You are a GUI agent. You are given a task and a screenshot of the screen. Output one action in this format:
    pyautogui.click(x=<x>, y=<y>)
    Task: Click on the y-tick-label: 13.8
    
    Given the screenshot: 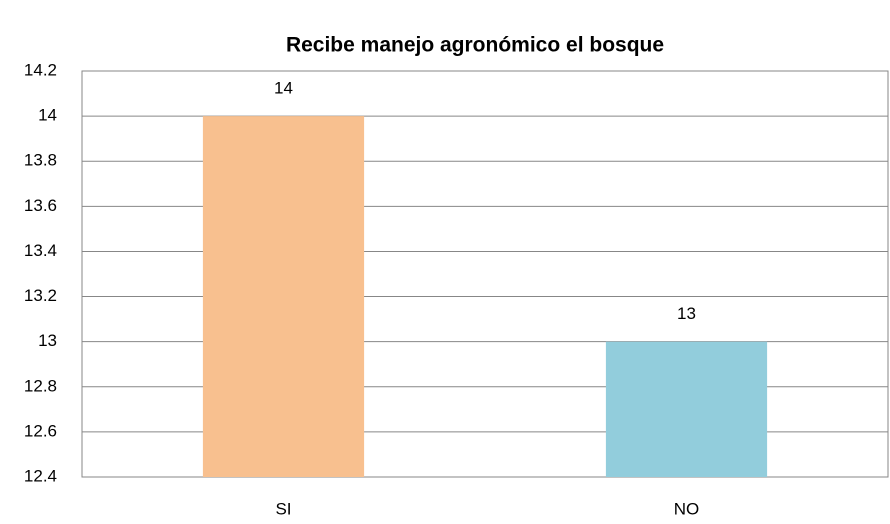 What is the action you would take?
    pyautogui.click(x=40, y=160)
    